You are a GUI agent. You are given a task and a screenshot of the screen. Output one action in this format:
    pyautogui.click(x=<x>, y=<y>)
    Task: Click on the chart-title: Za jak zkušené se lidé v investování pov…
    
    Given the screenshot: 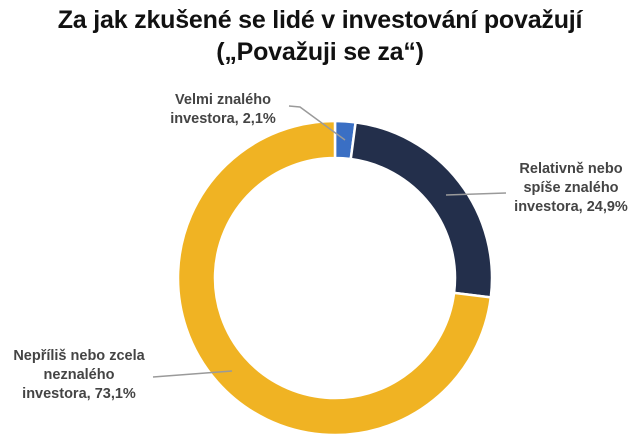 What is the action you would take?
    pyautogui.click(x=320, y=36)
    